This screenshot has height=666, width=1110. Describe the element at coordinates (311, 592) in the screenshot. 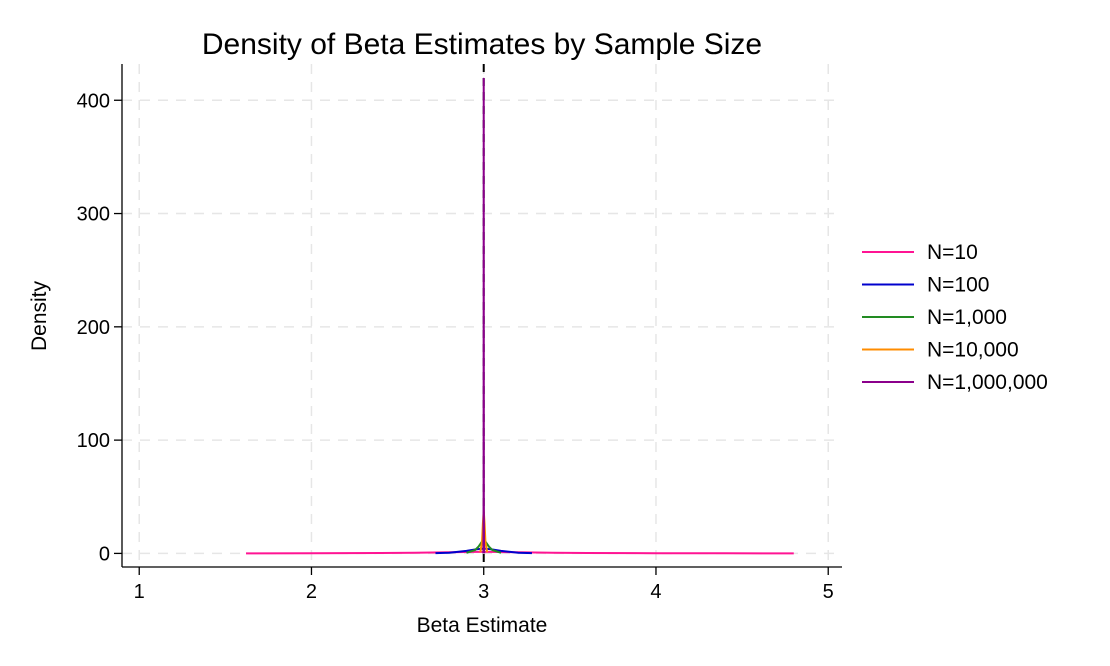

I see `x-tick-label: 2` at that location.